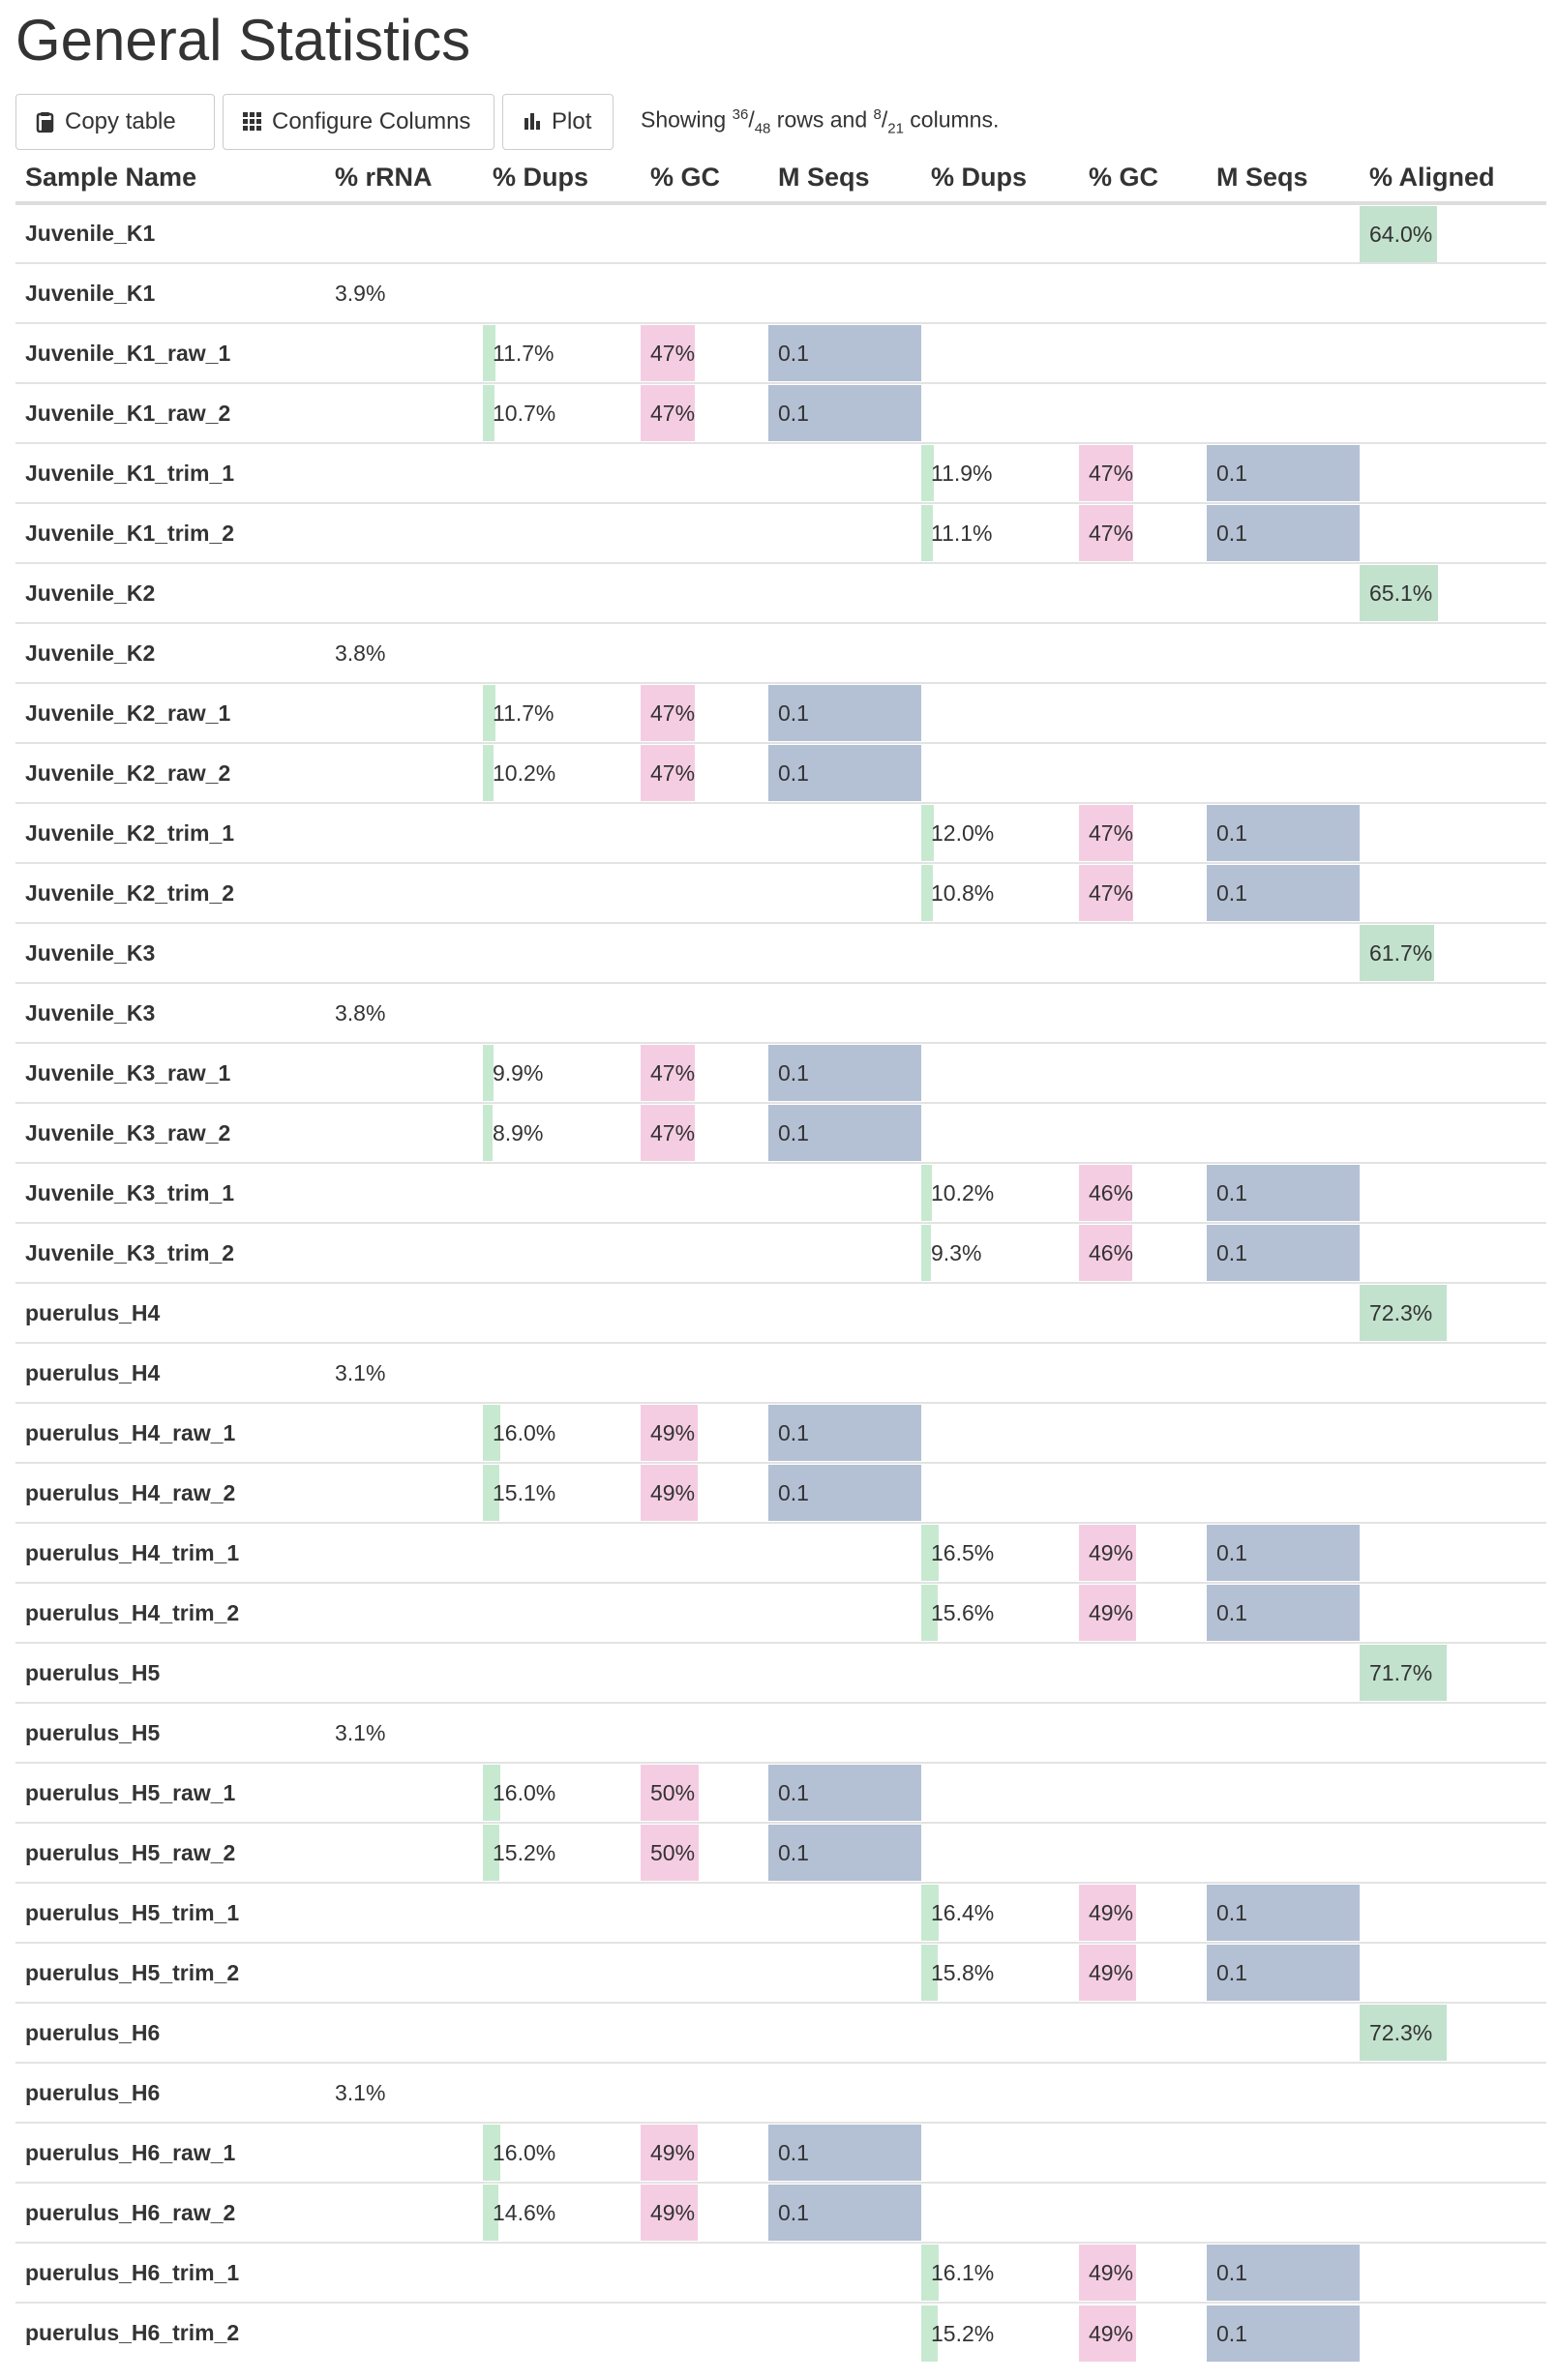 The height and width of the screenshot is (2380, 1558). Describe the element at coordinates (1283, 179) in the screenshot. I see `column-header-mseqs-trim: M Seqs` at that location.